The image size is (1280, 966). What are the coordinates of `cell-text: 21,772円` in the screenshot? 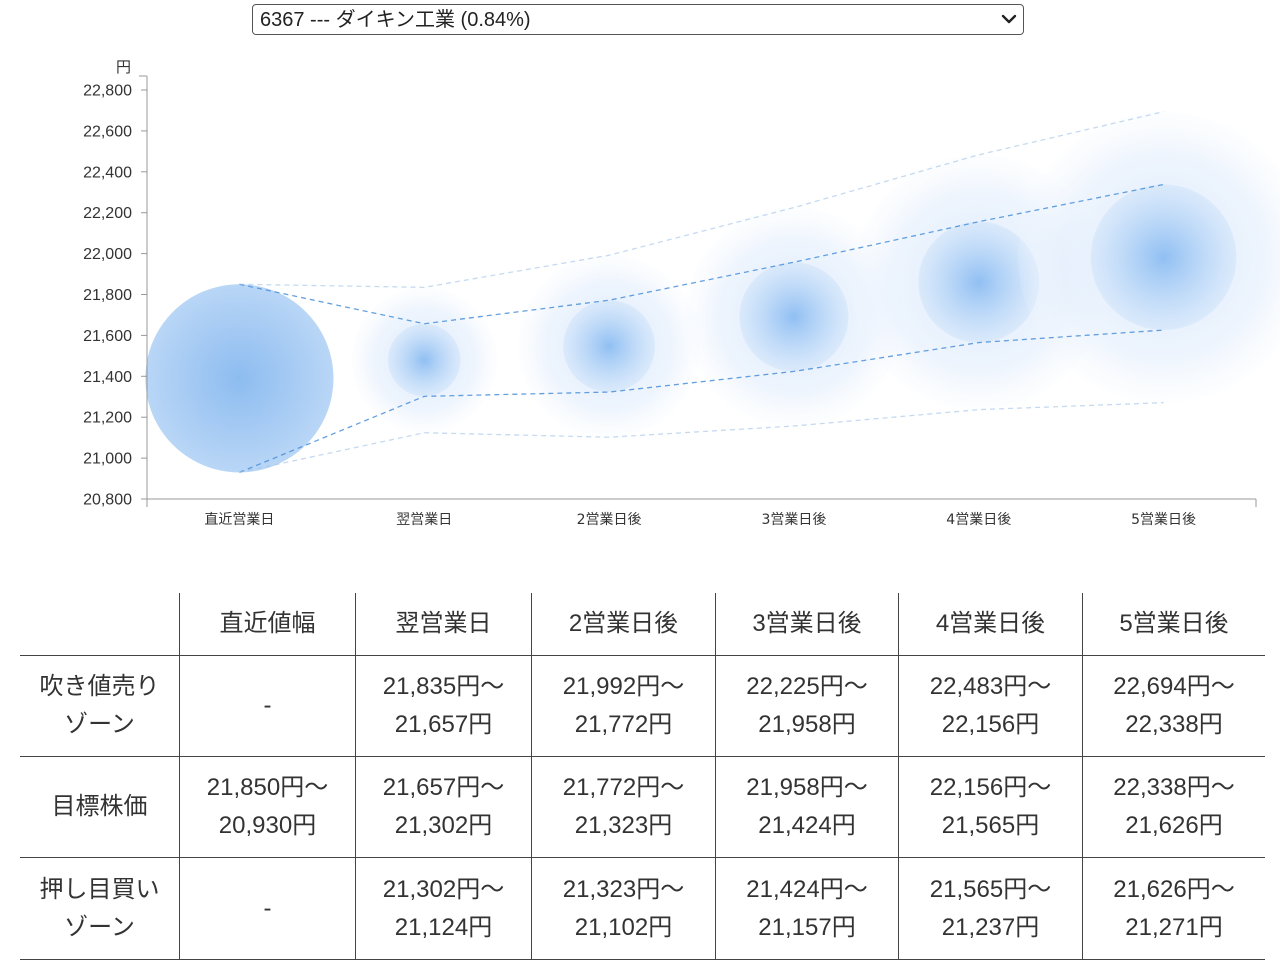 It's located at (623, 724).